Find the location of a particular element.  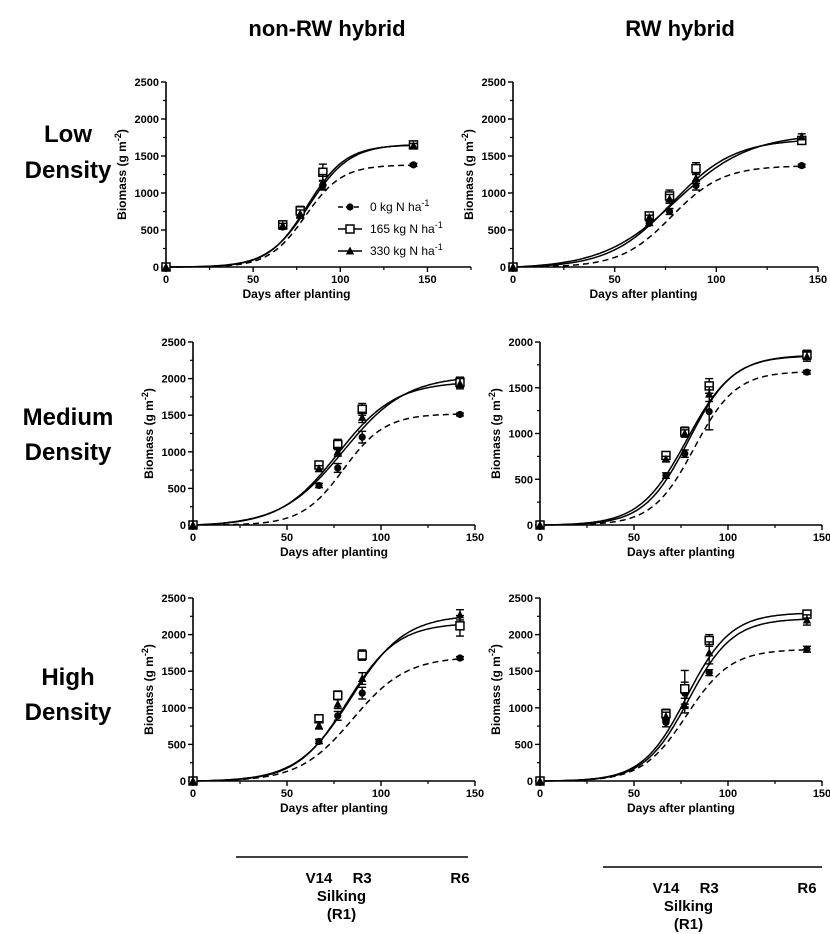

row-label-high-line2: Density is located at coordinates (68, 712).